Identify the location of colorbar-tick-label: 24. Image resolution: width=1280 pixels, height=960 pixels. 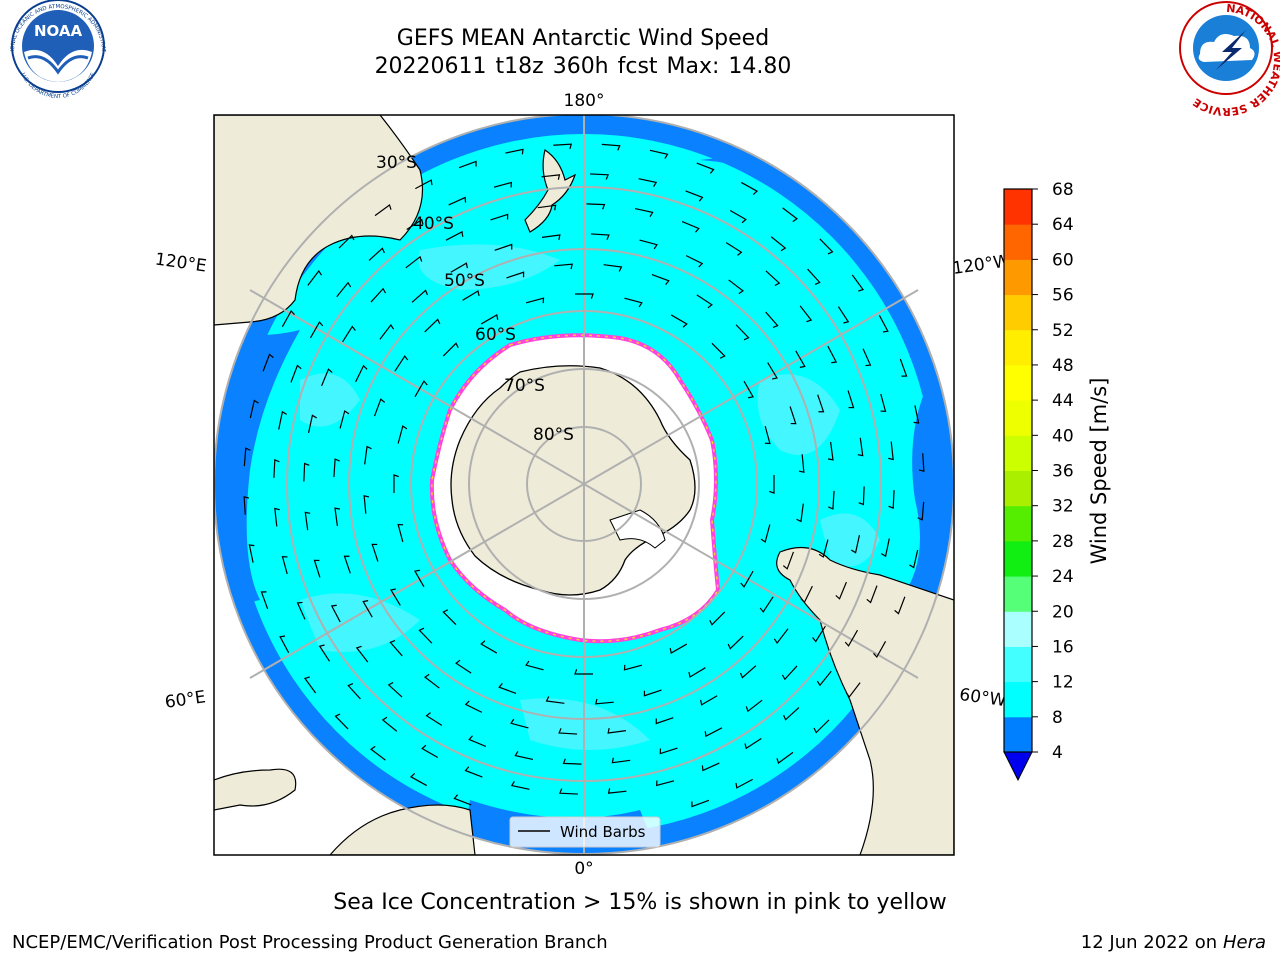
(1063, 577).